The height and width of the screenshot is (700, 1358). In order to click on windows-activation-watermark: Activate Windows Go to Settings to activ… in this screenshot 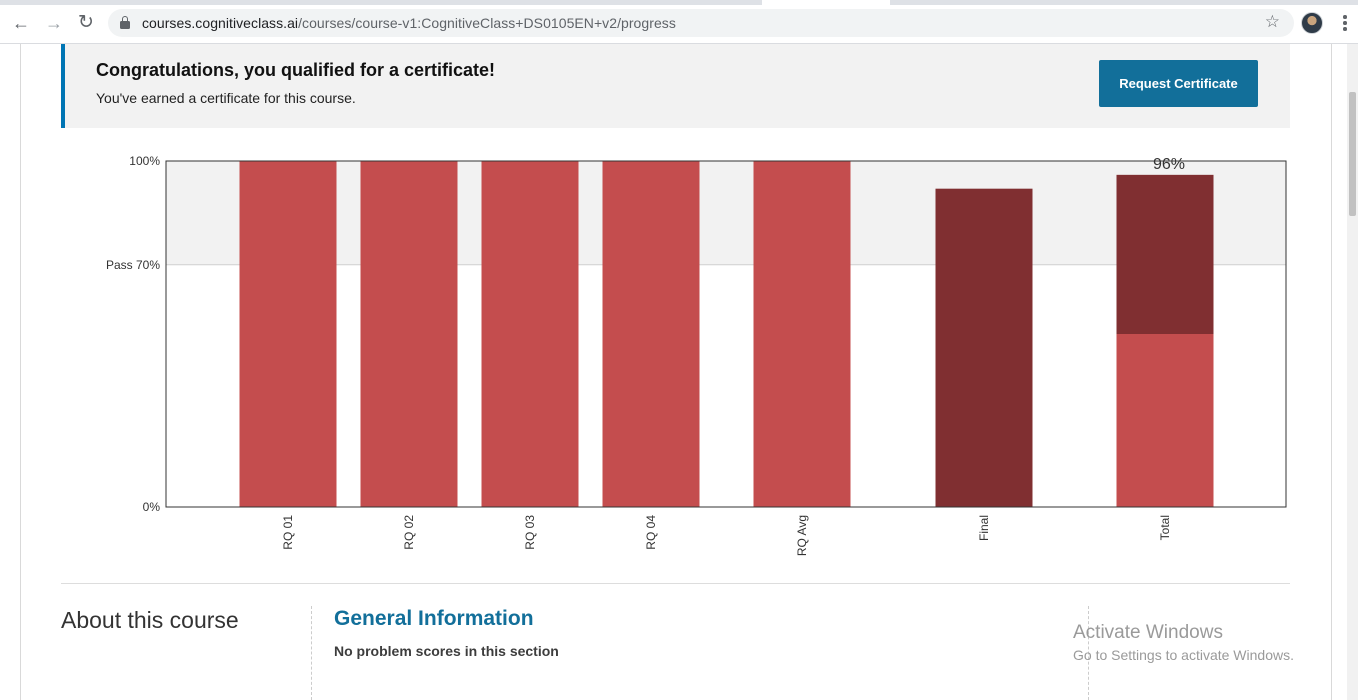, I will do `click(1183, 642)`.